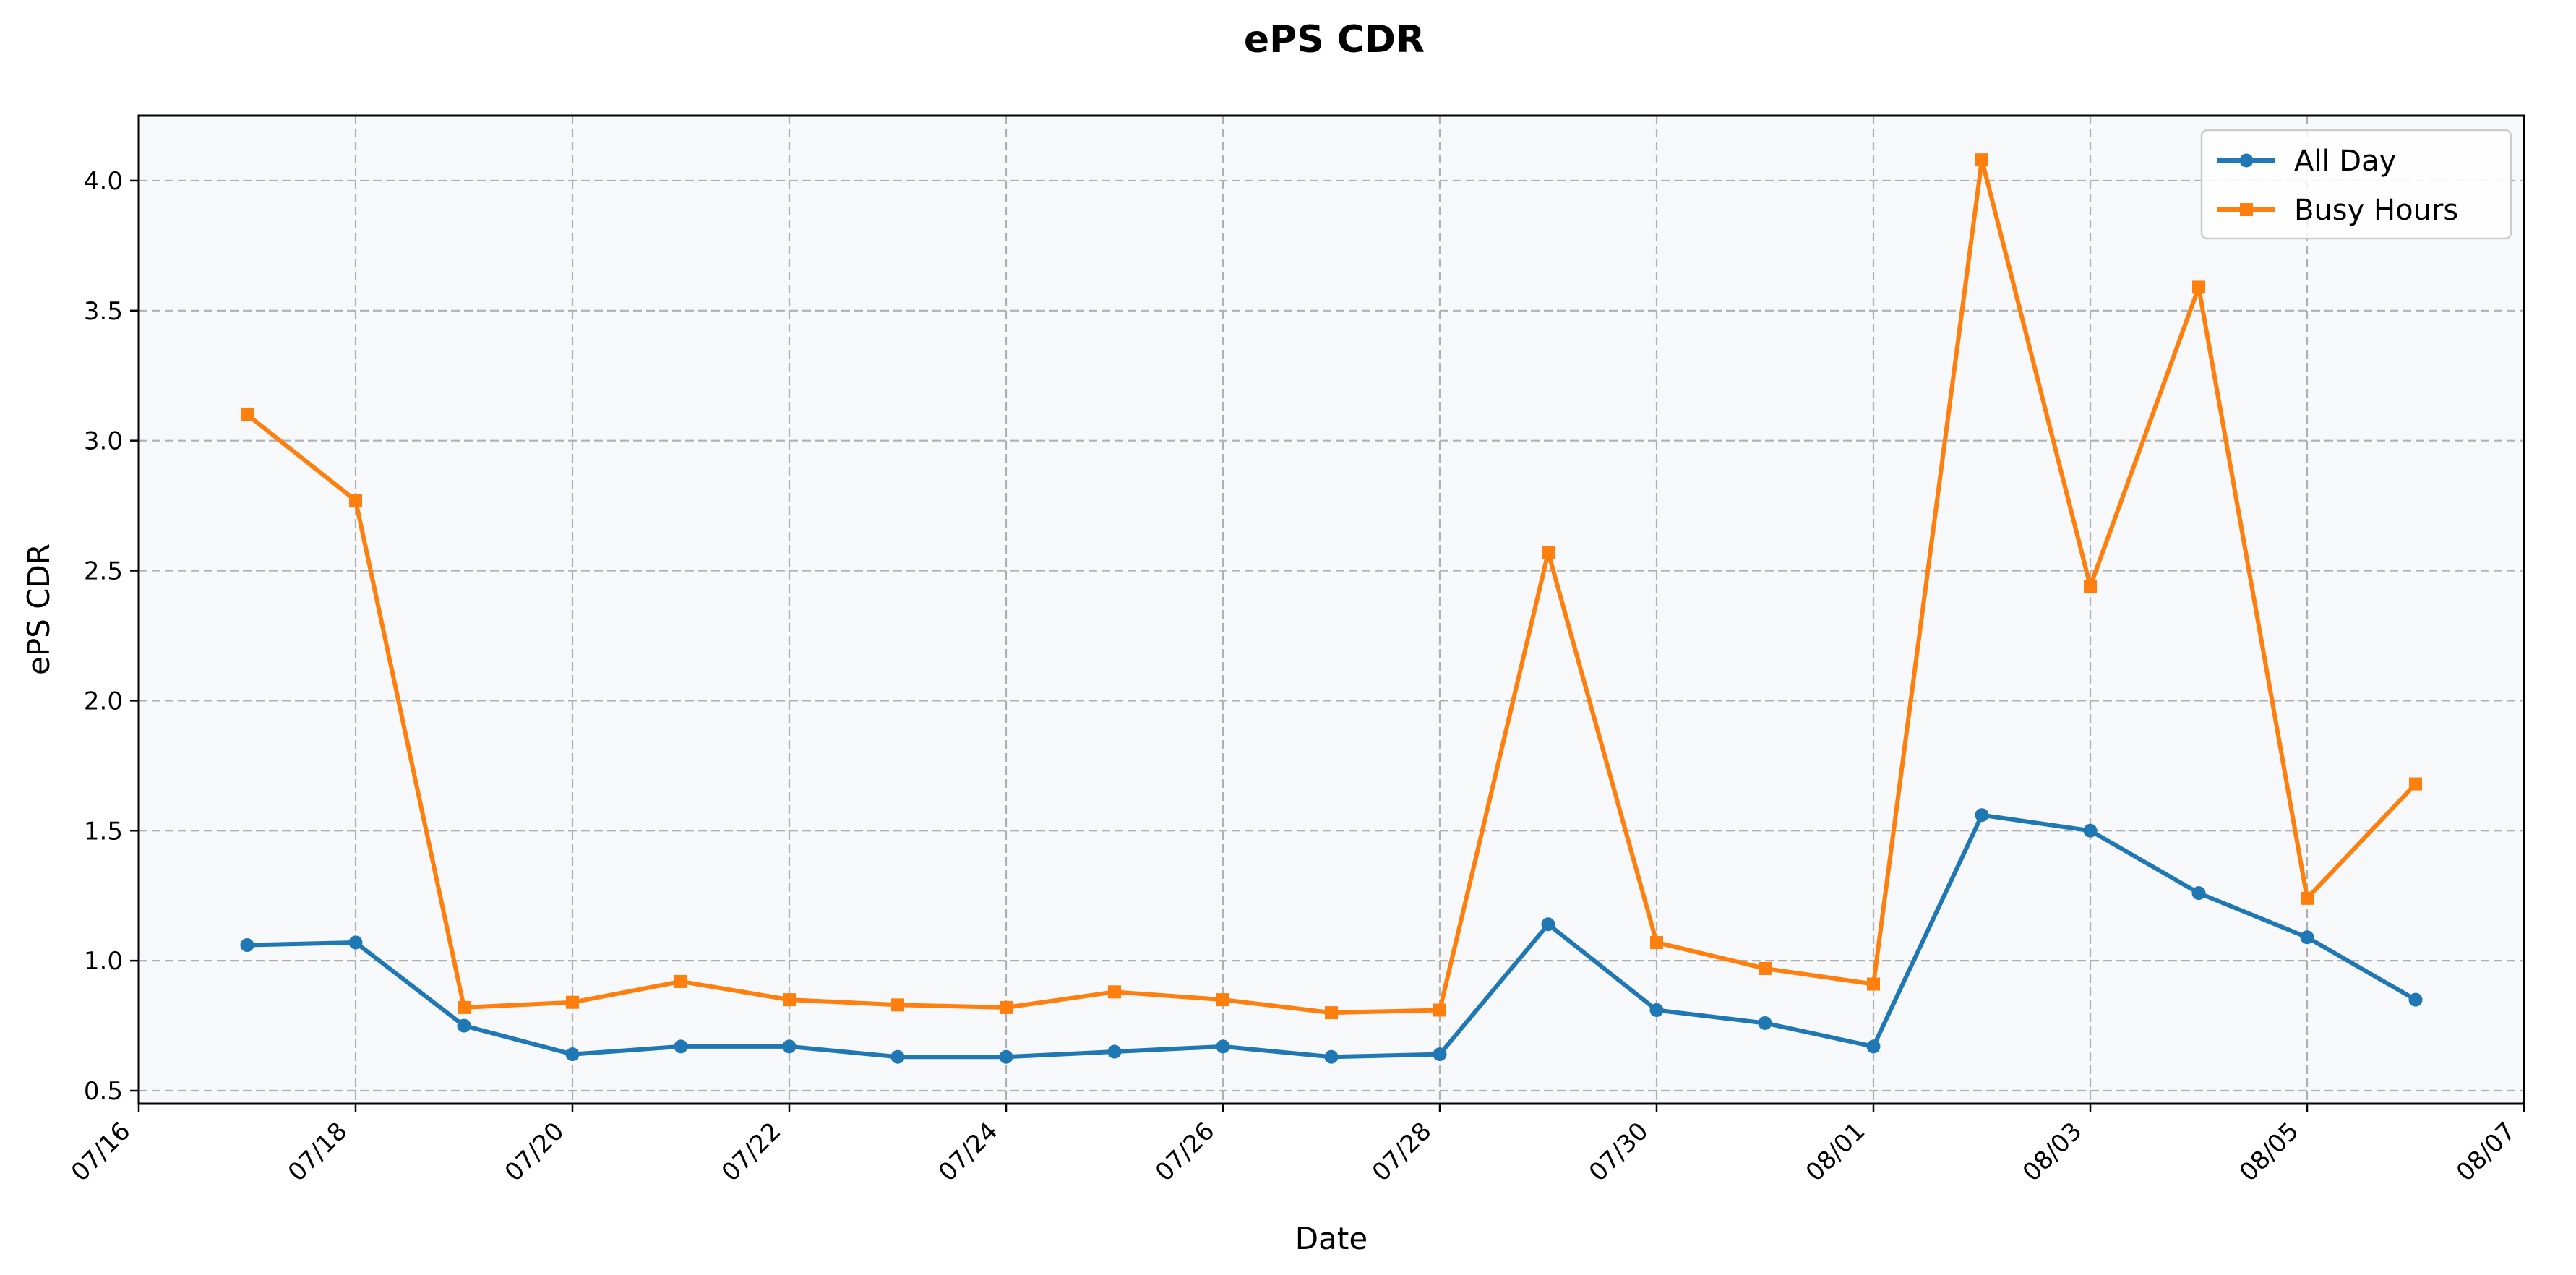 This screenshot has width=2576, height=1275. What do you see at coordinates (104, 571) in the screenshot?
I see `y-tick-label: 2.5` at bounding box center [104, 571].